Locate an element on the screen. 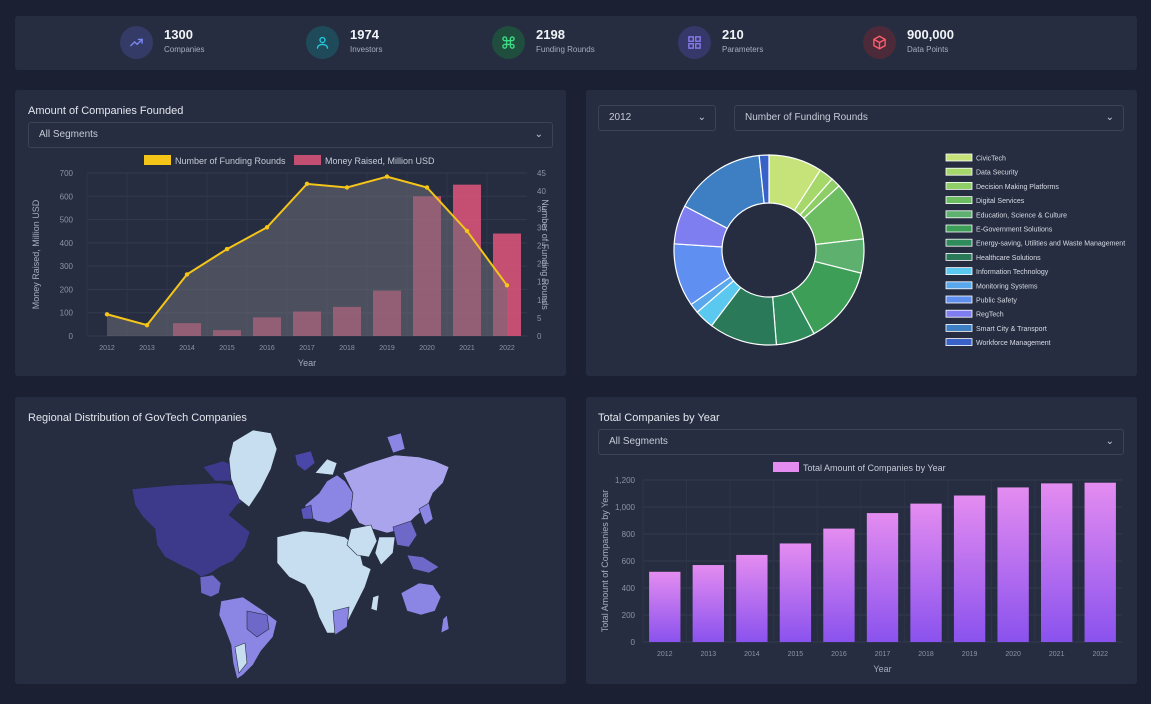 Image resolution: width=1151 pixels, height=704 pixels. x-axis-label: Year is located at coordinates (882, 669).